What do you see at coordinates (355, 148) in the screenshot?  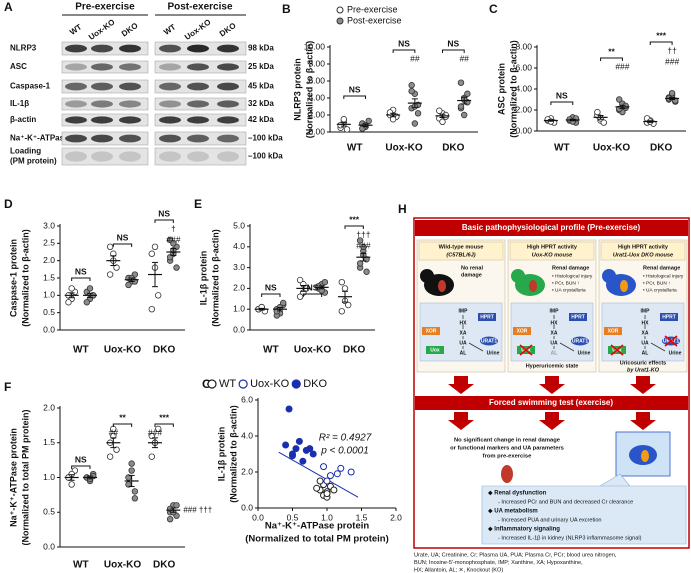 I see `x-tick-label: WT` at bounding box center [355, 148].